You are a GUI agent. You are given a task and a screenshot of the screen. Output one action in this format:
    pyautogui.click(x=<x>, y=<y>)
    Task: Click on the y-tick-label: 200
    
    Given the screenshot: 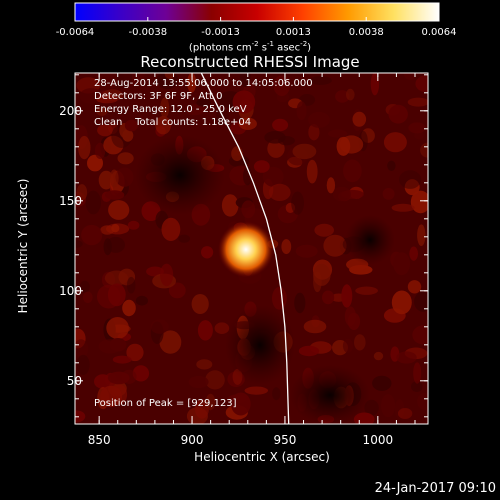 What is the action you would take?
    pyautogui.click(x=70, y=110)
    